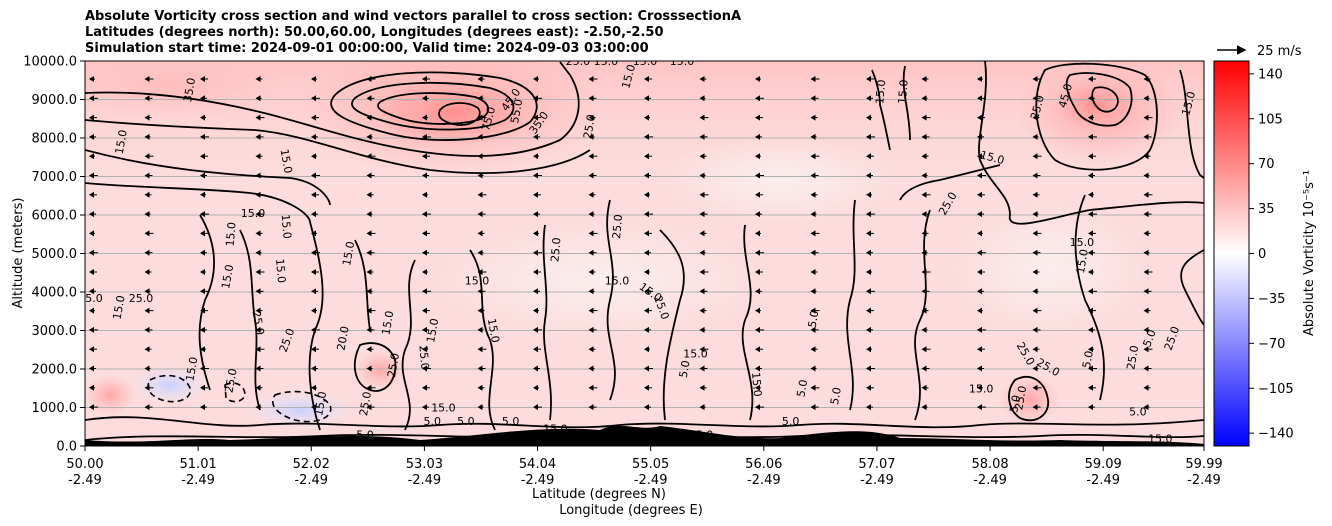 The image size is (1332, 526). What do you see at coordinates (1271, 344) in the screenshot?
I see `colorbar-tick-label: −70` at bounding box center [1271, 344].